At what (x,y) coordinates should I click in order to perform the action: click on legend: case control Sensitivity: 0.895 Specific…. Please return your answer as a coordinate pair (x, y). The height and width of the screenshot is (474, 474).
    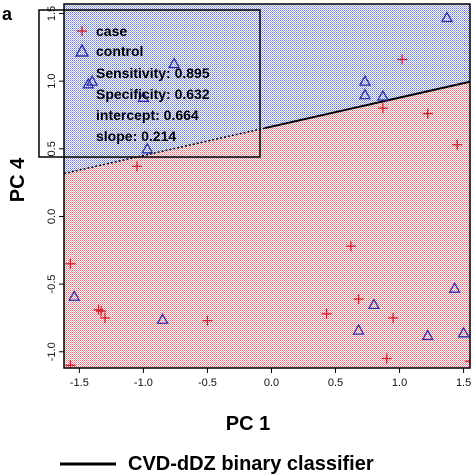
    Looking at the image, I should click on (149, 83).